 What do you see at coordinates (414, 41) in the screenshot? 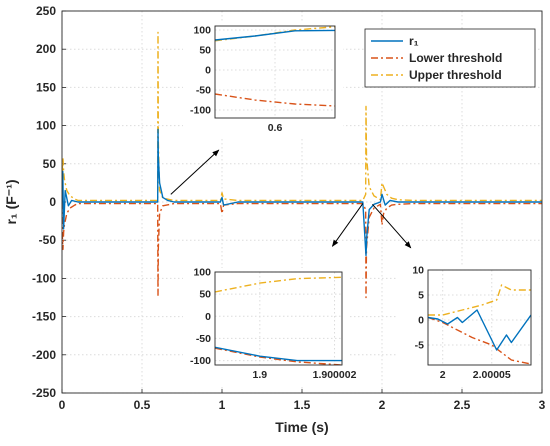
I see `legend-label: r₁` at bounding box center [414, 41].